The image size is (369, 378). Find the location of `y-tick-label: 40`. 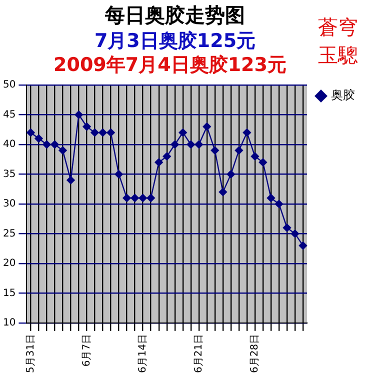

y-tick-label: 40 is located at coordinates (9, 144).